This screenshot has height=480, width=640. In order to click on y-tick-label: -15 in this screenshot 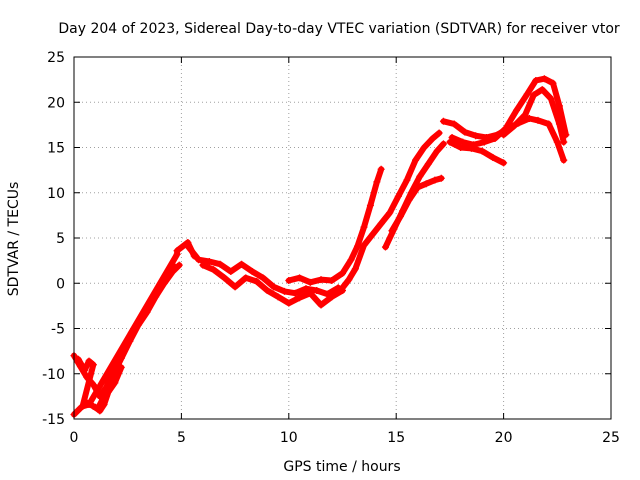, I will do `click(53, 420)`.